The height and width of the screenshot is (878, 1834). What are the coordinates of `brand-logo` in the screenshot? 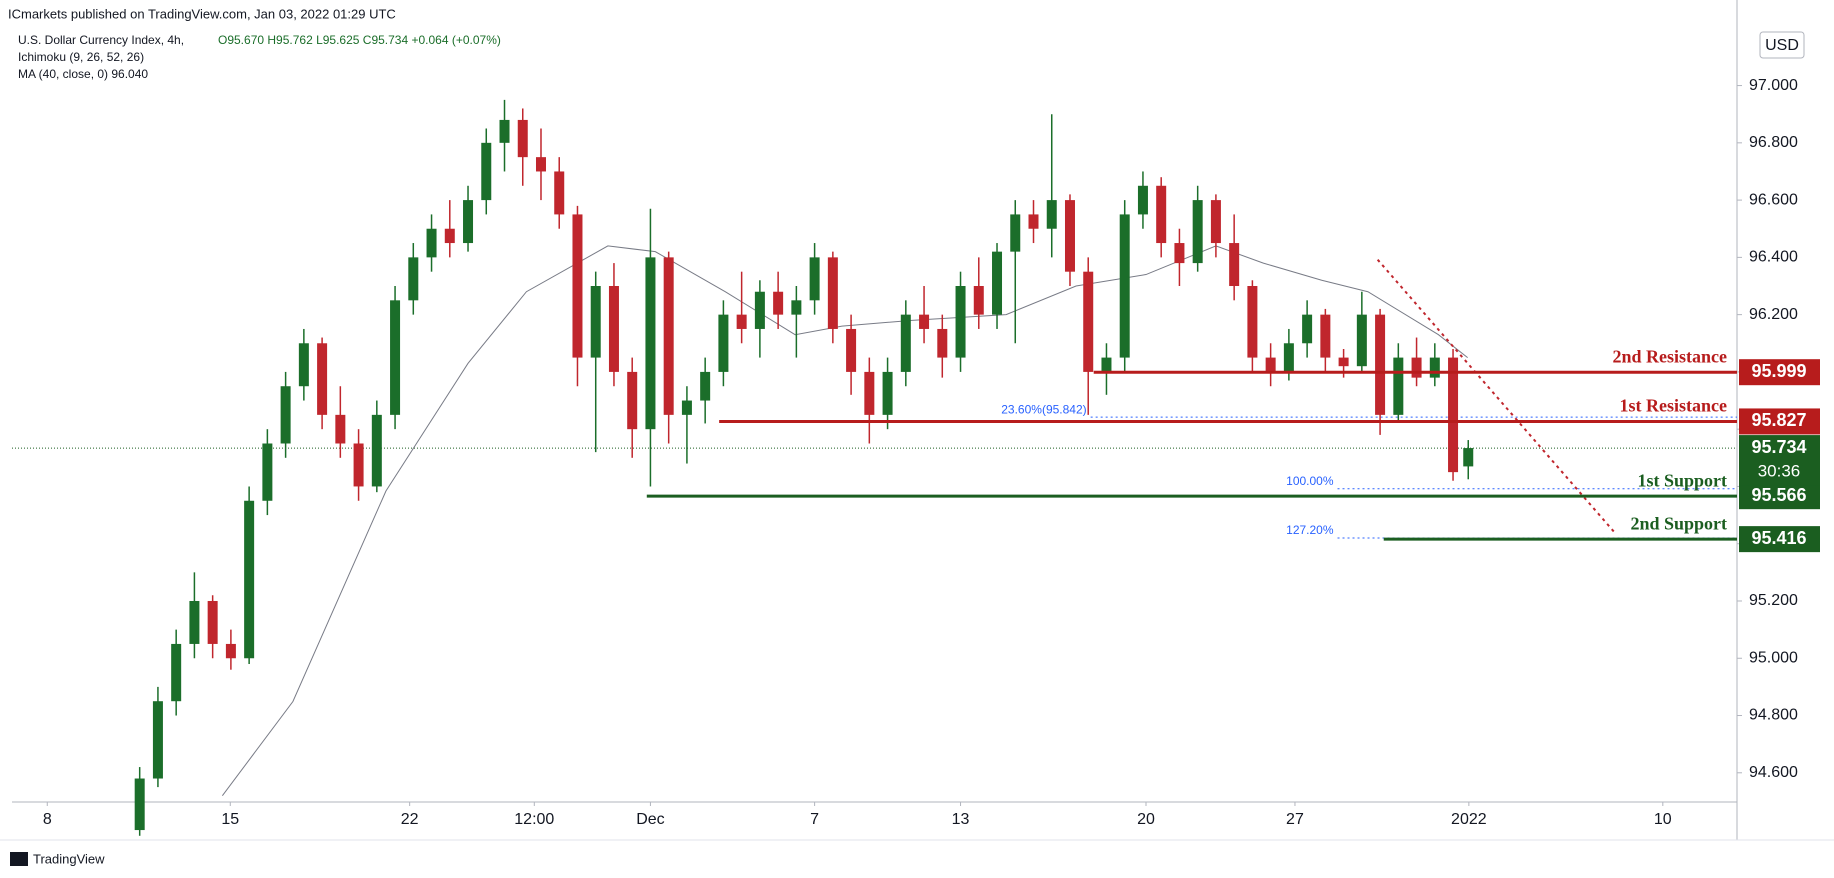 It's located at (19, 859).